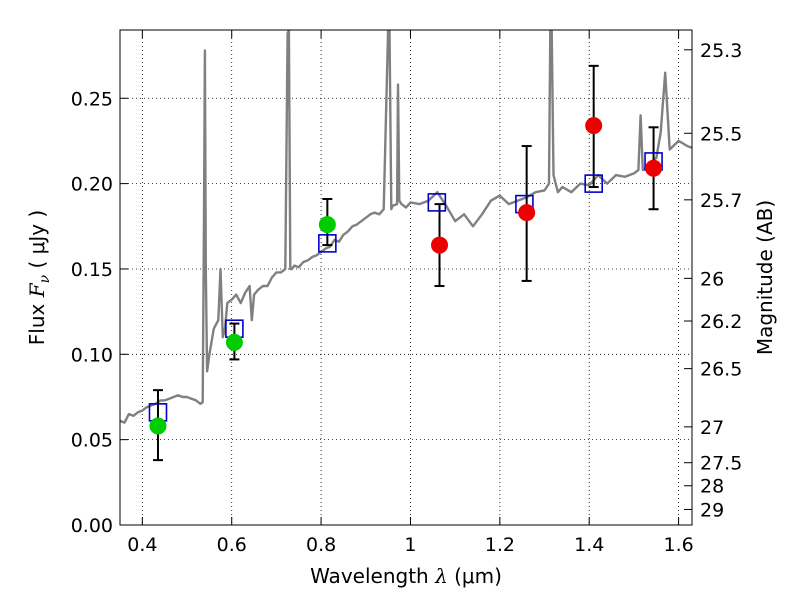  I want to click on x-axis-label: Wavelength λ (μm), so click(406, 576).